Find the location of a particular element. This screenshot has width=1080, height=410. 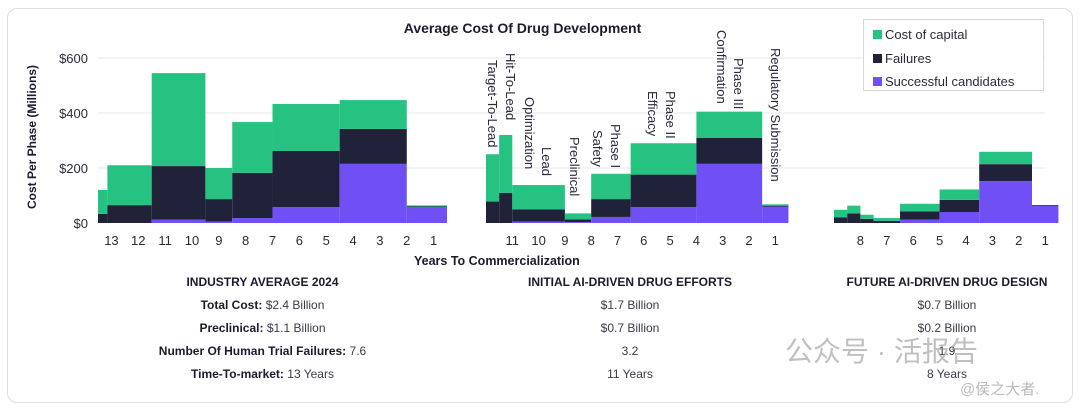

legend-item-capital: Cost of capital is located at coordinates (958, 35).